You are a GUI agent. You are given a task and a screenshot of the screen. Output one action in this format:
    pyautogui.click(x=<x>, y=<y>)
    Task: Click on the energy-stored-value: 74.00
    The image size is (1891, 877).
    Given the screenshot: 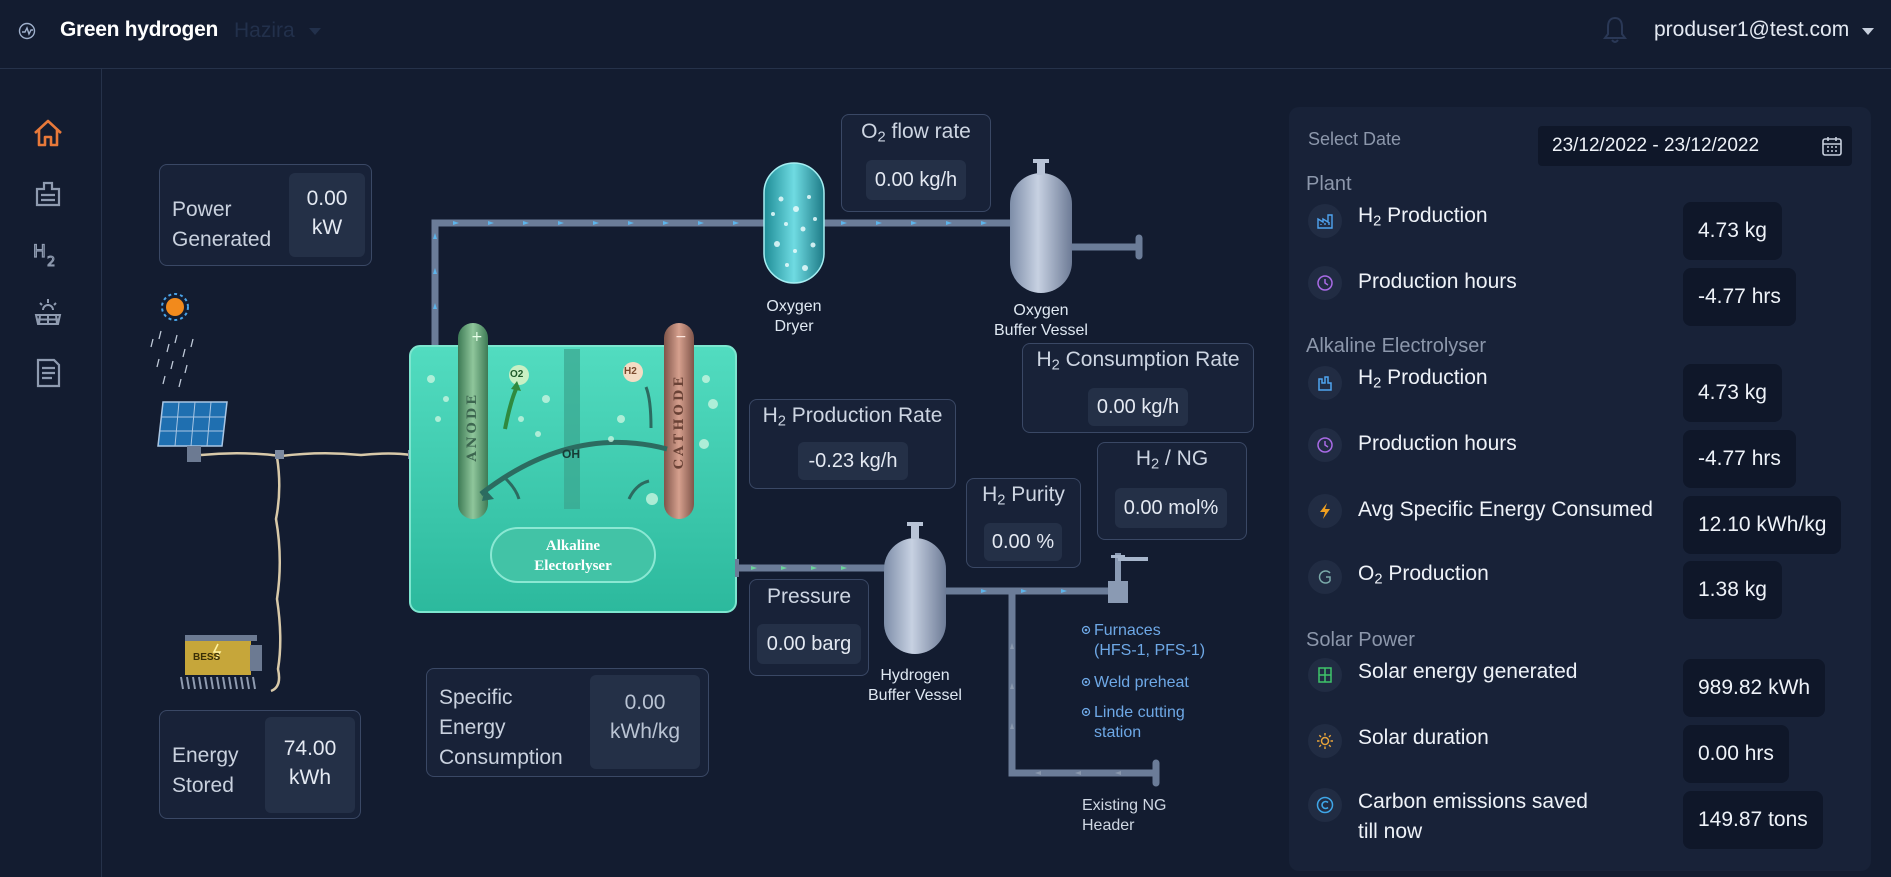 What is the action you would take?
    pyautogui.click(x=310, y=748)
    